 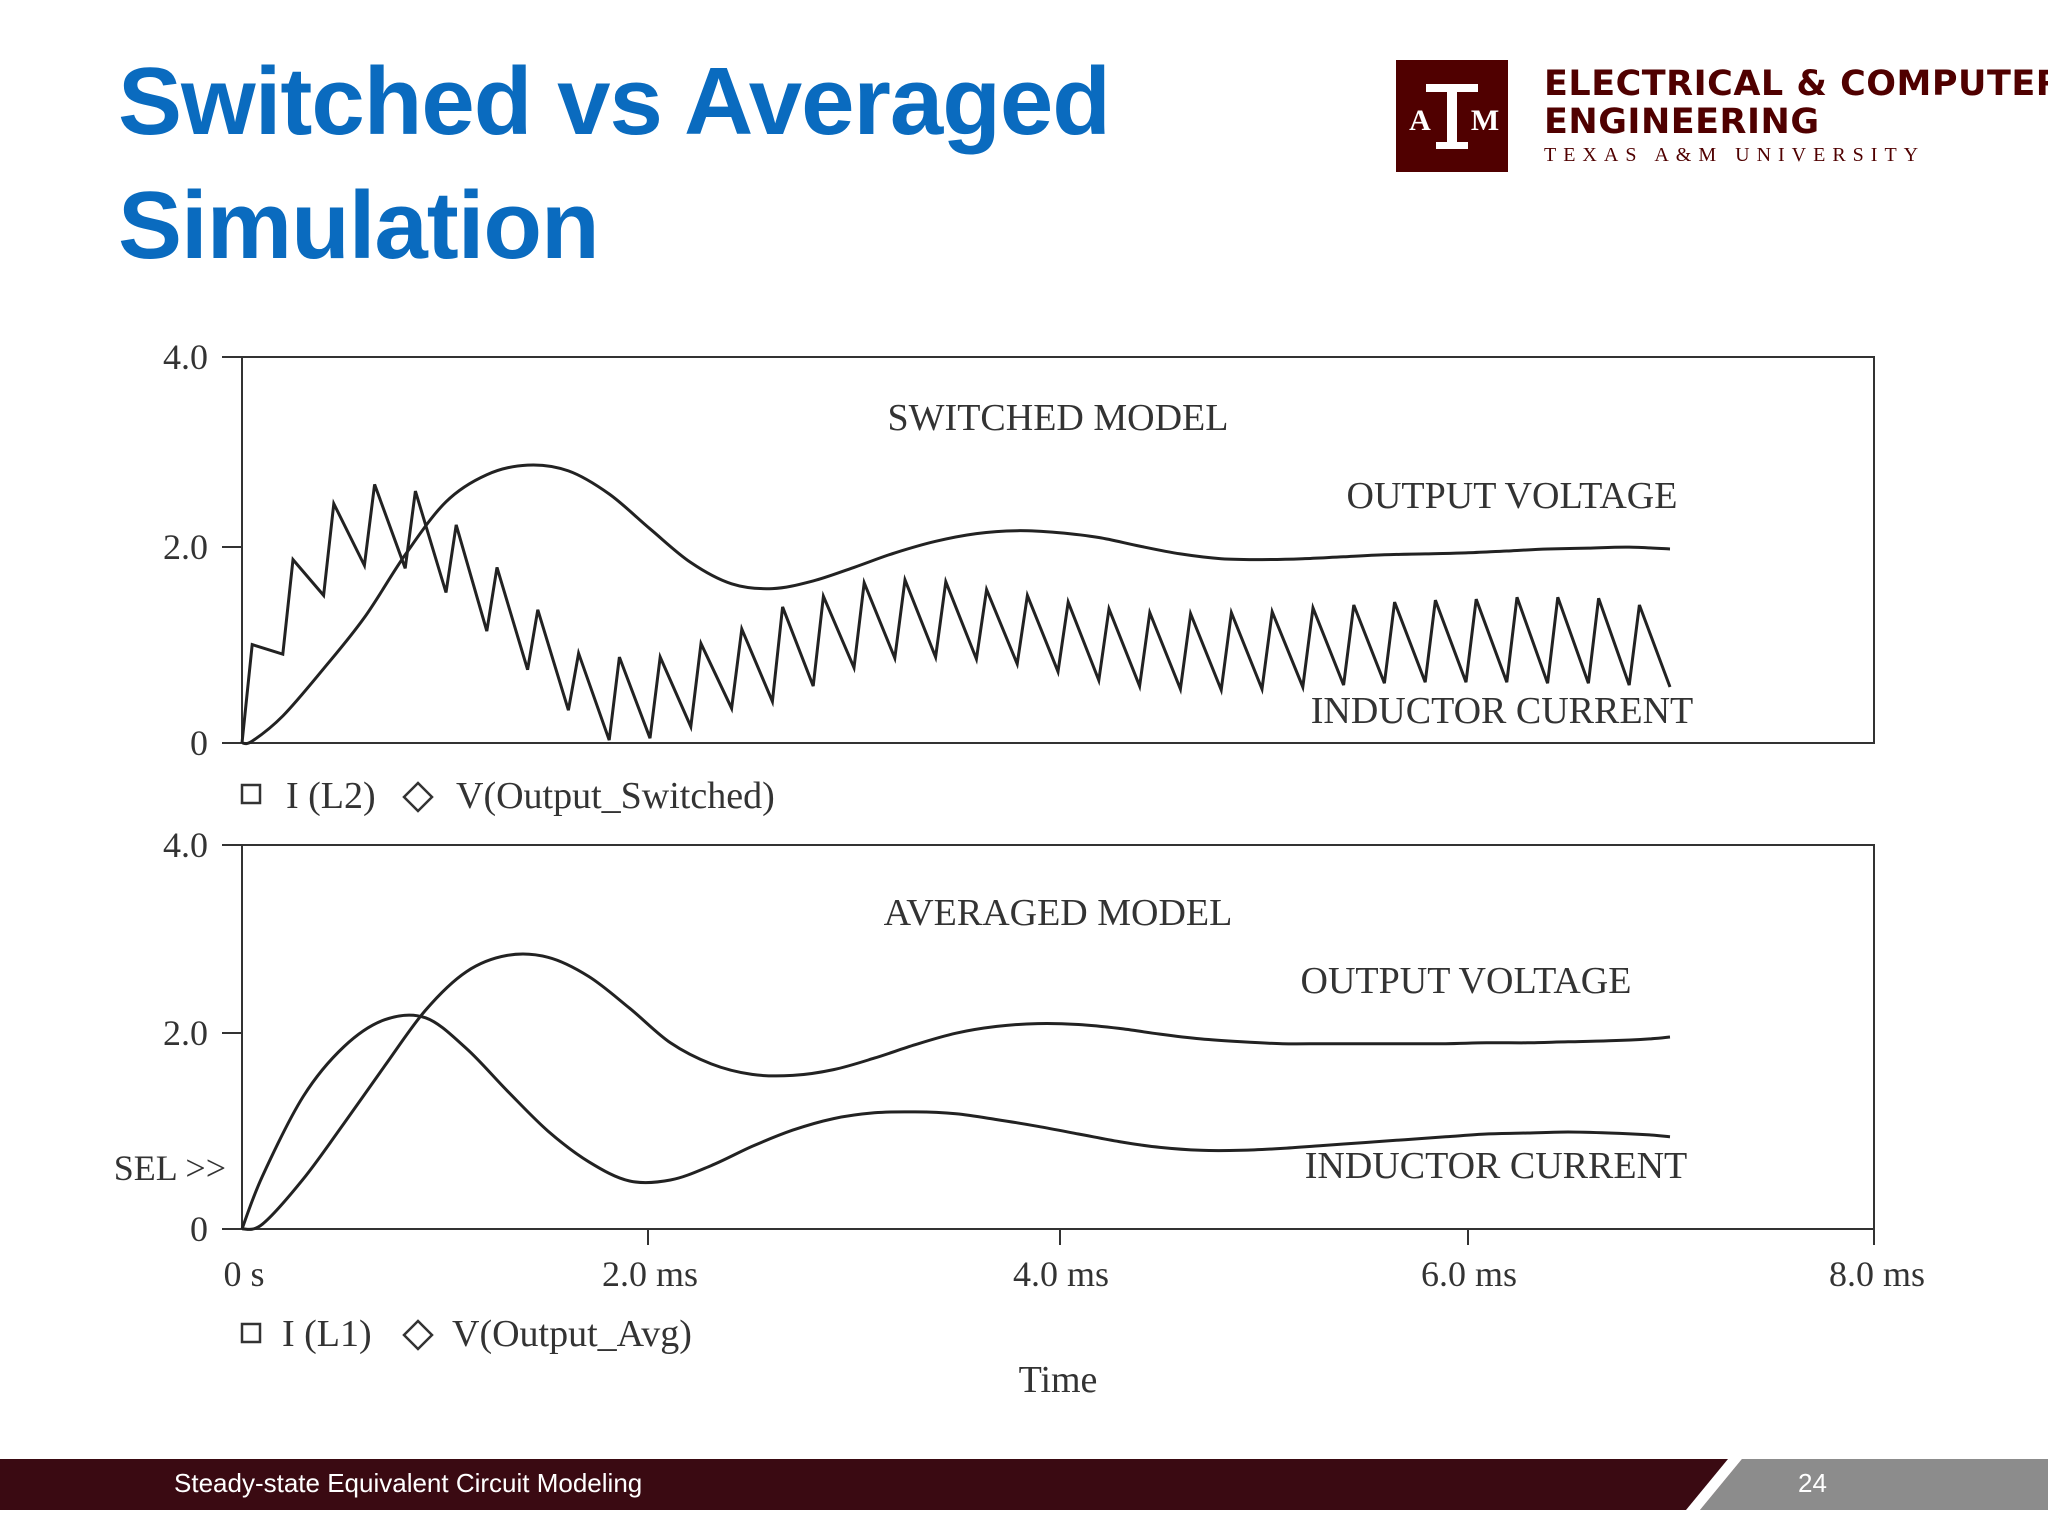 What do you see at coordinates (1796, 84) in the screenshot?
I see `logo-line-electrical: ELECTRICAL & COMPUTER` at bounding box center [1796, 84].